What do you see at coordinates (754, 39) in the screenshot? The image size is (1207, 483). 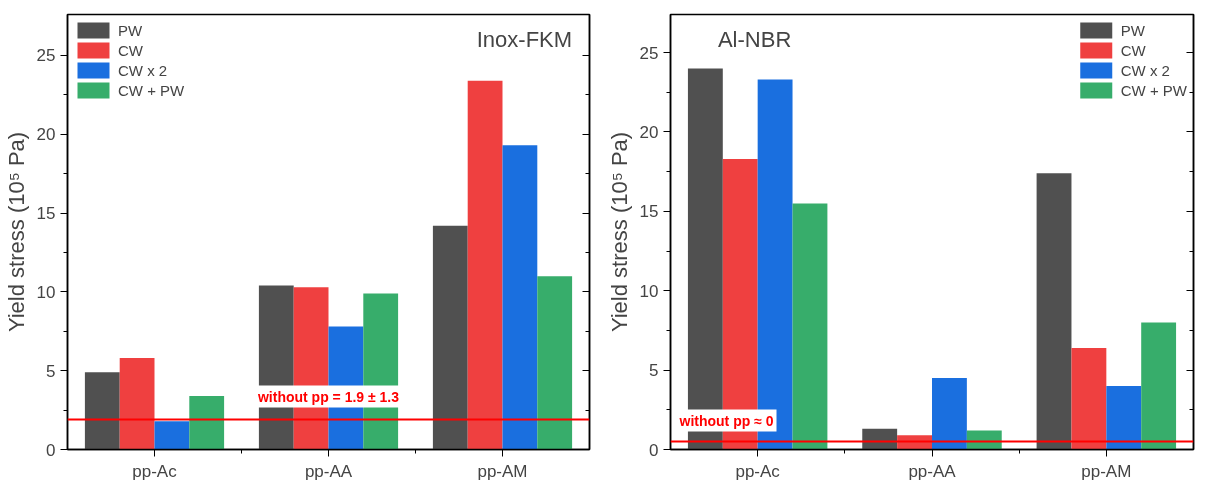 I see `text: Al-NBR` at bounding box center [754, 39].